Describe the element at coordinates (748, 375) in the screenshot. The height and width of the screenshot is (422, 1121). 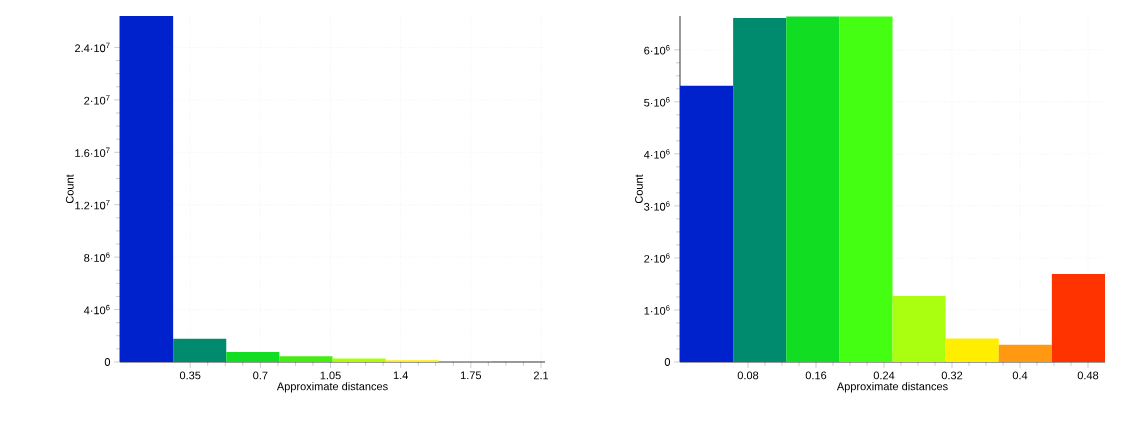
I see `x-tick-label: 0.08` at that location.